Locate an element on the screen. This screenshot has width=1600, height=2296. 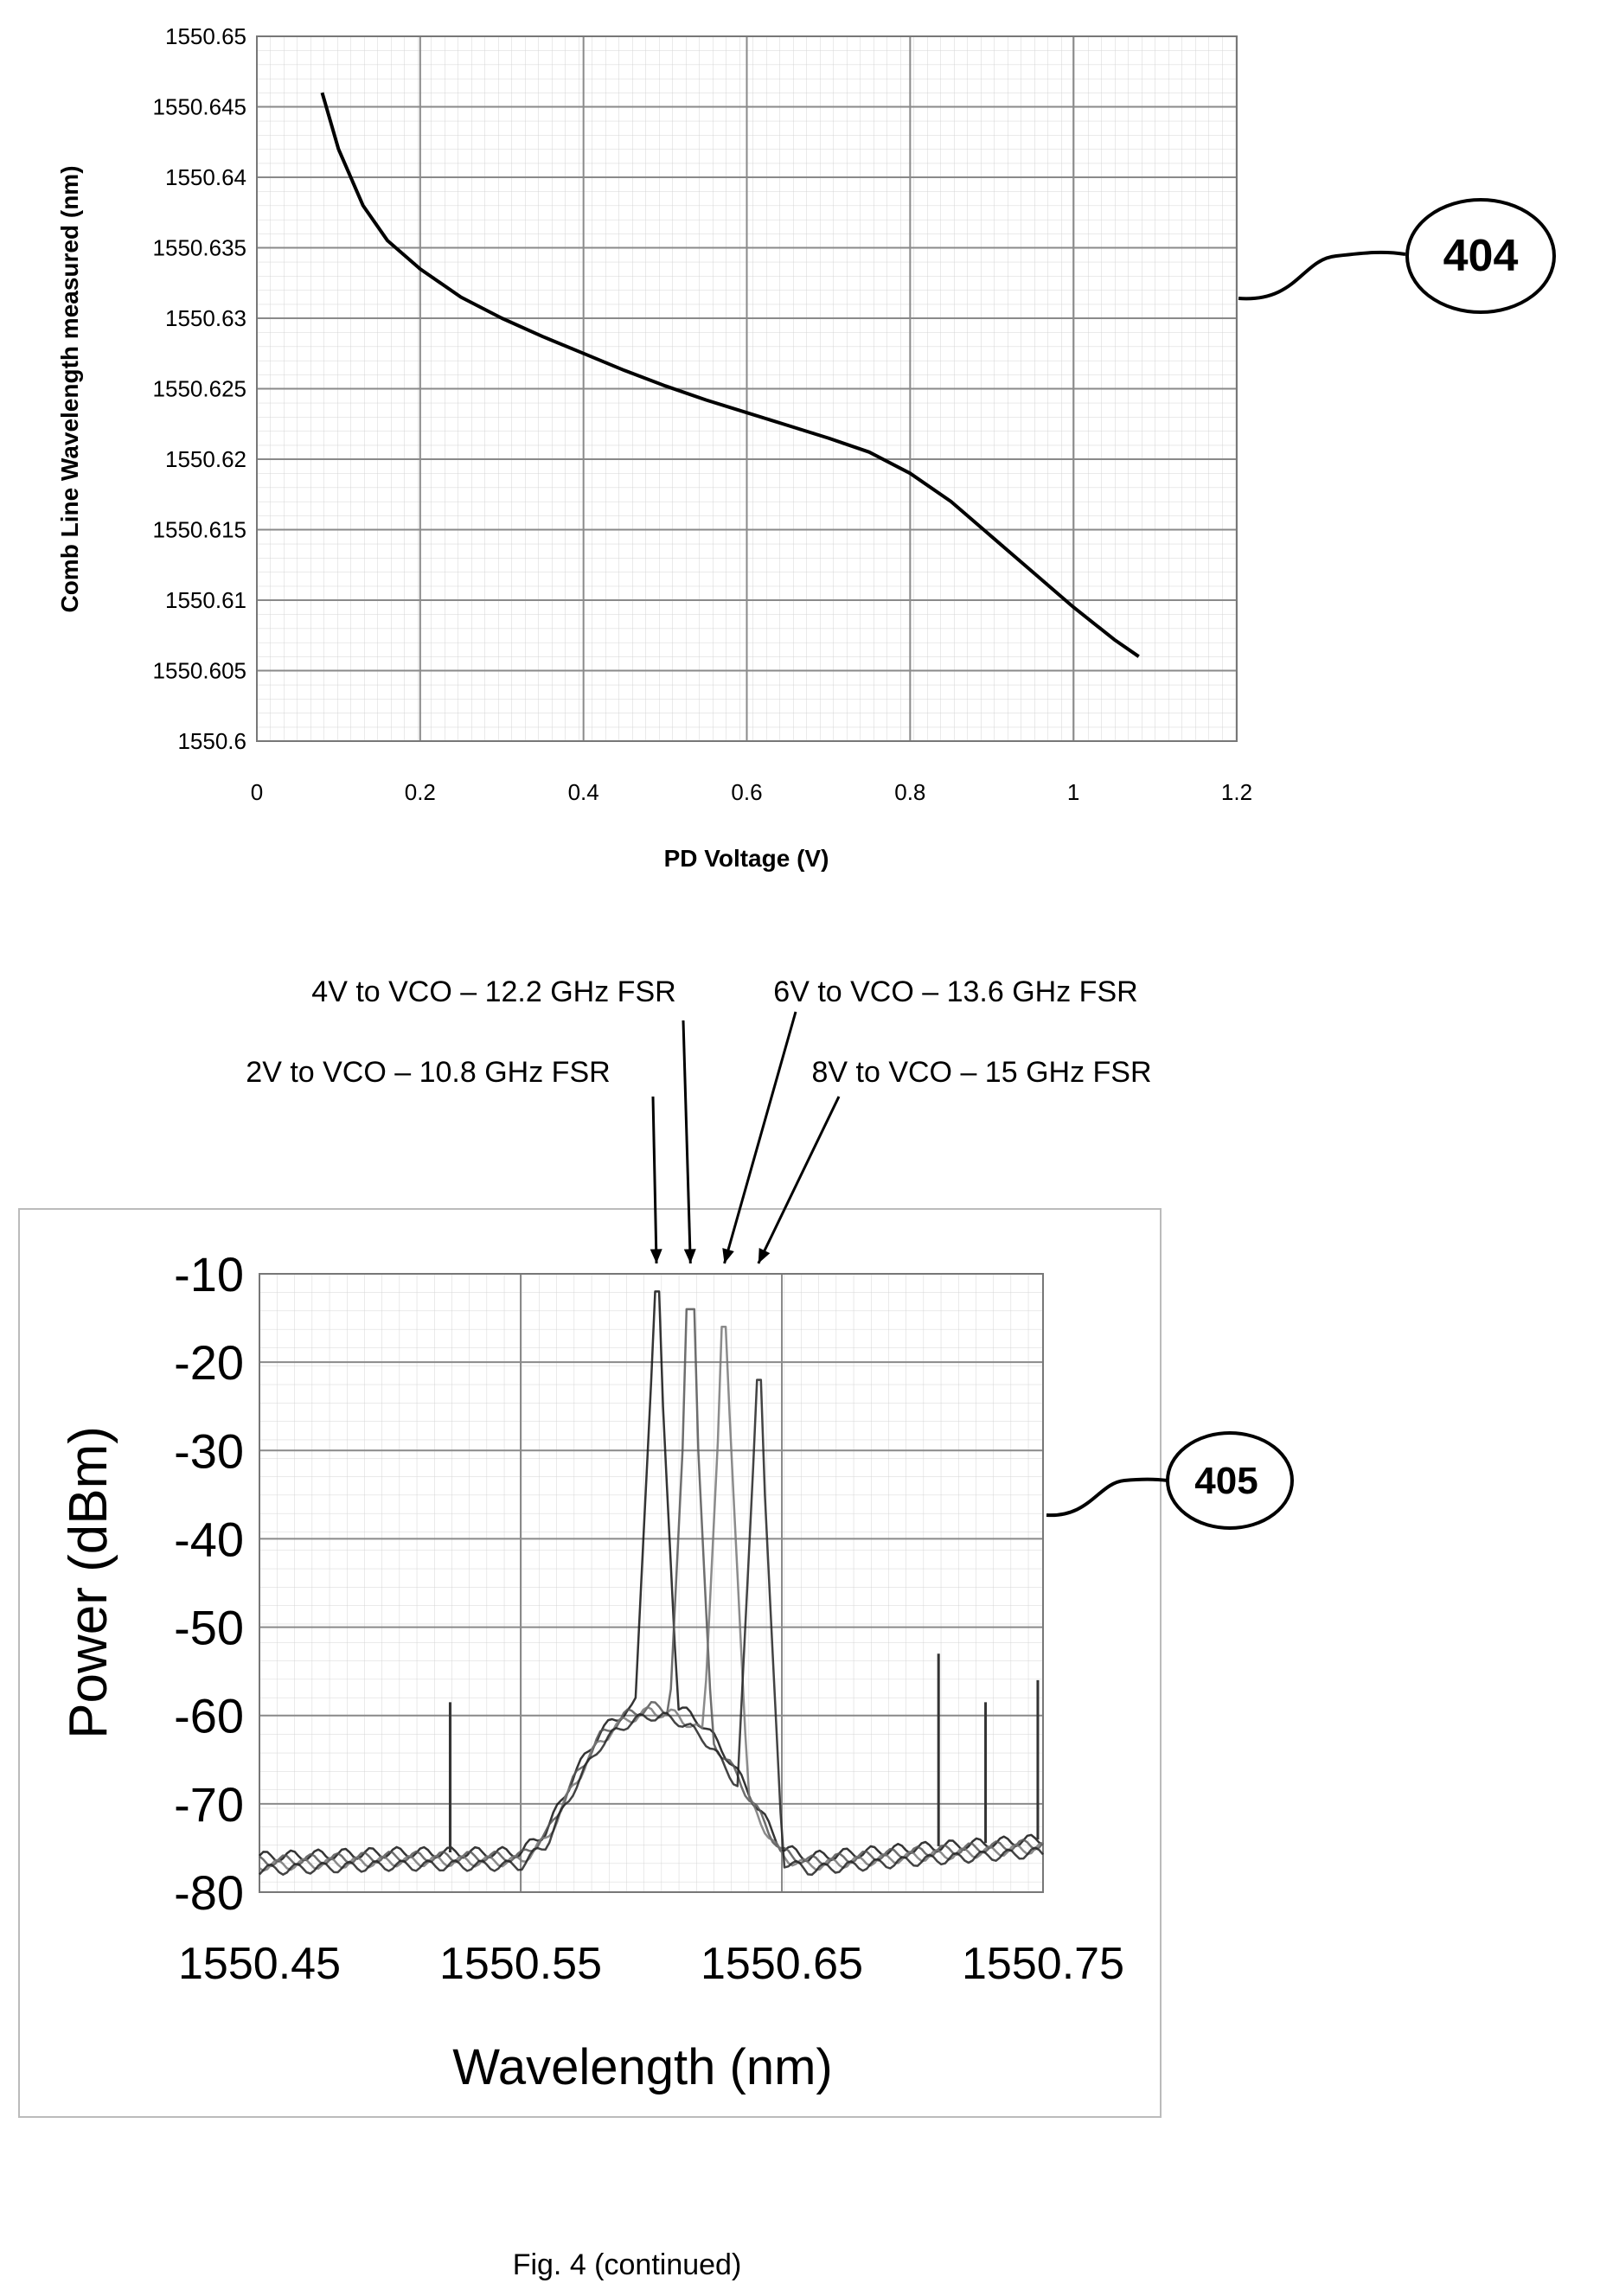
chart1-x-tick-label: 1 is located at coordinates (1073, 792).